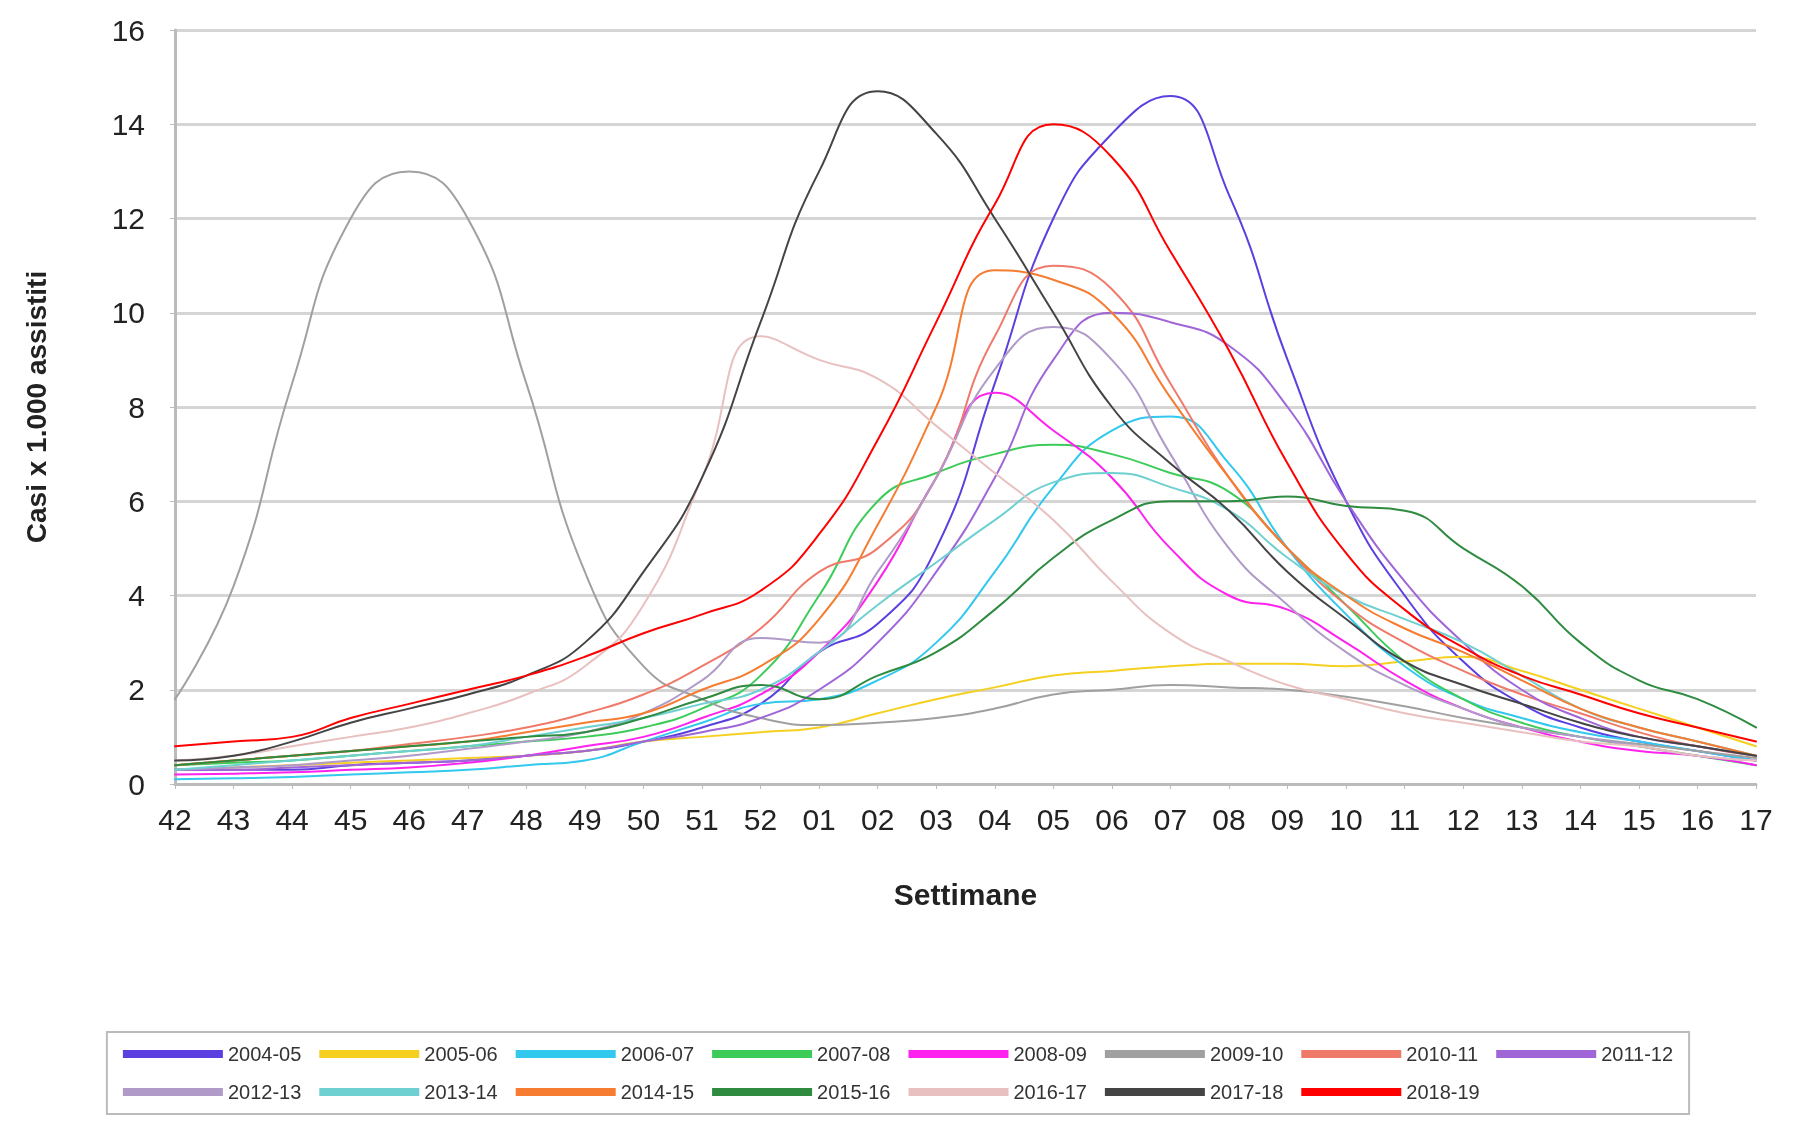 This screenshot has height=1124, width=1796. What do you see at coordinates (1442, 1054) in the screenshot?
I see `legend-label: 2010-11` at bounding box center [1442, 1054].